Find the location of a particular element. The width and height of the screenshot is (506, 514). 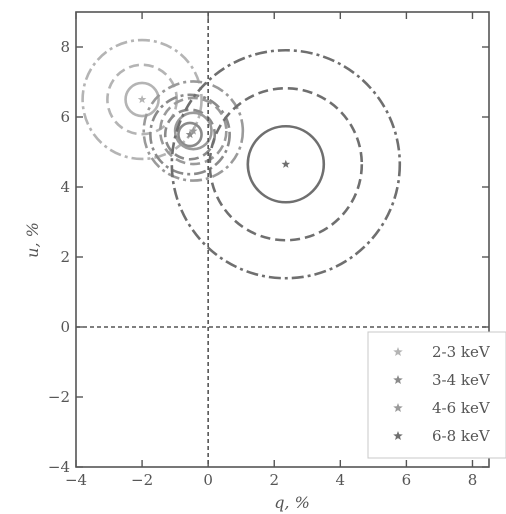

x-tick-label: 2 is located at coordinates (274, 480).